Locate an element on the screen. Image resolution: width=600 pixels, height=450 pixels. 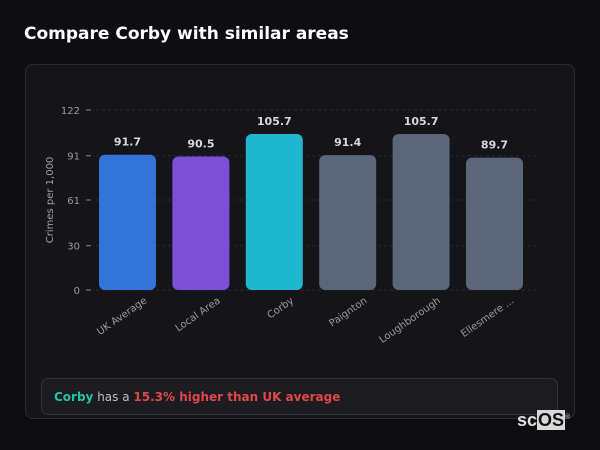
bar-value-label: 90.5 is located at coordinates (200, 143).